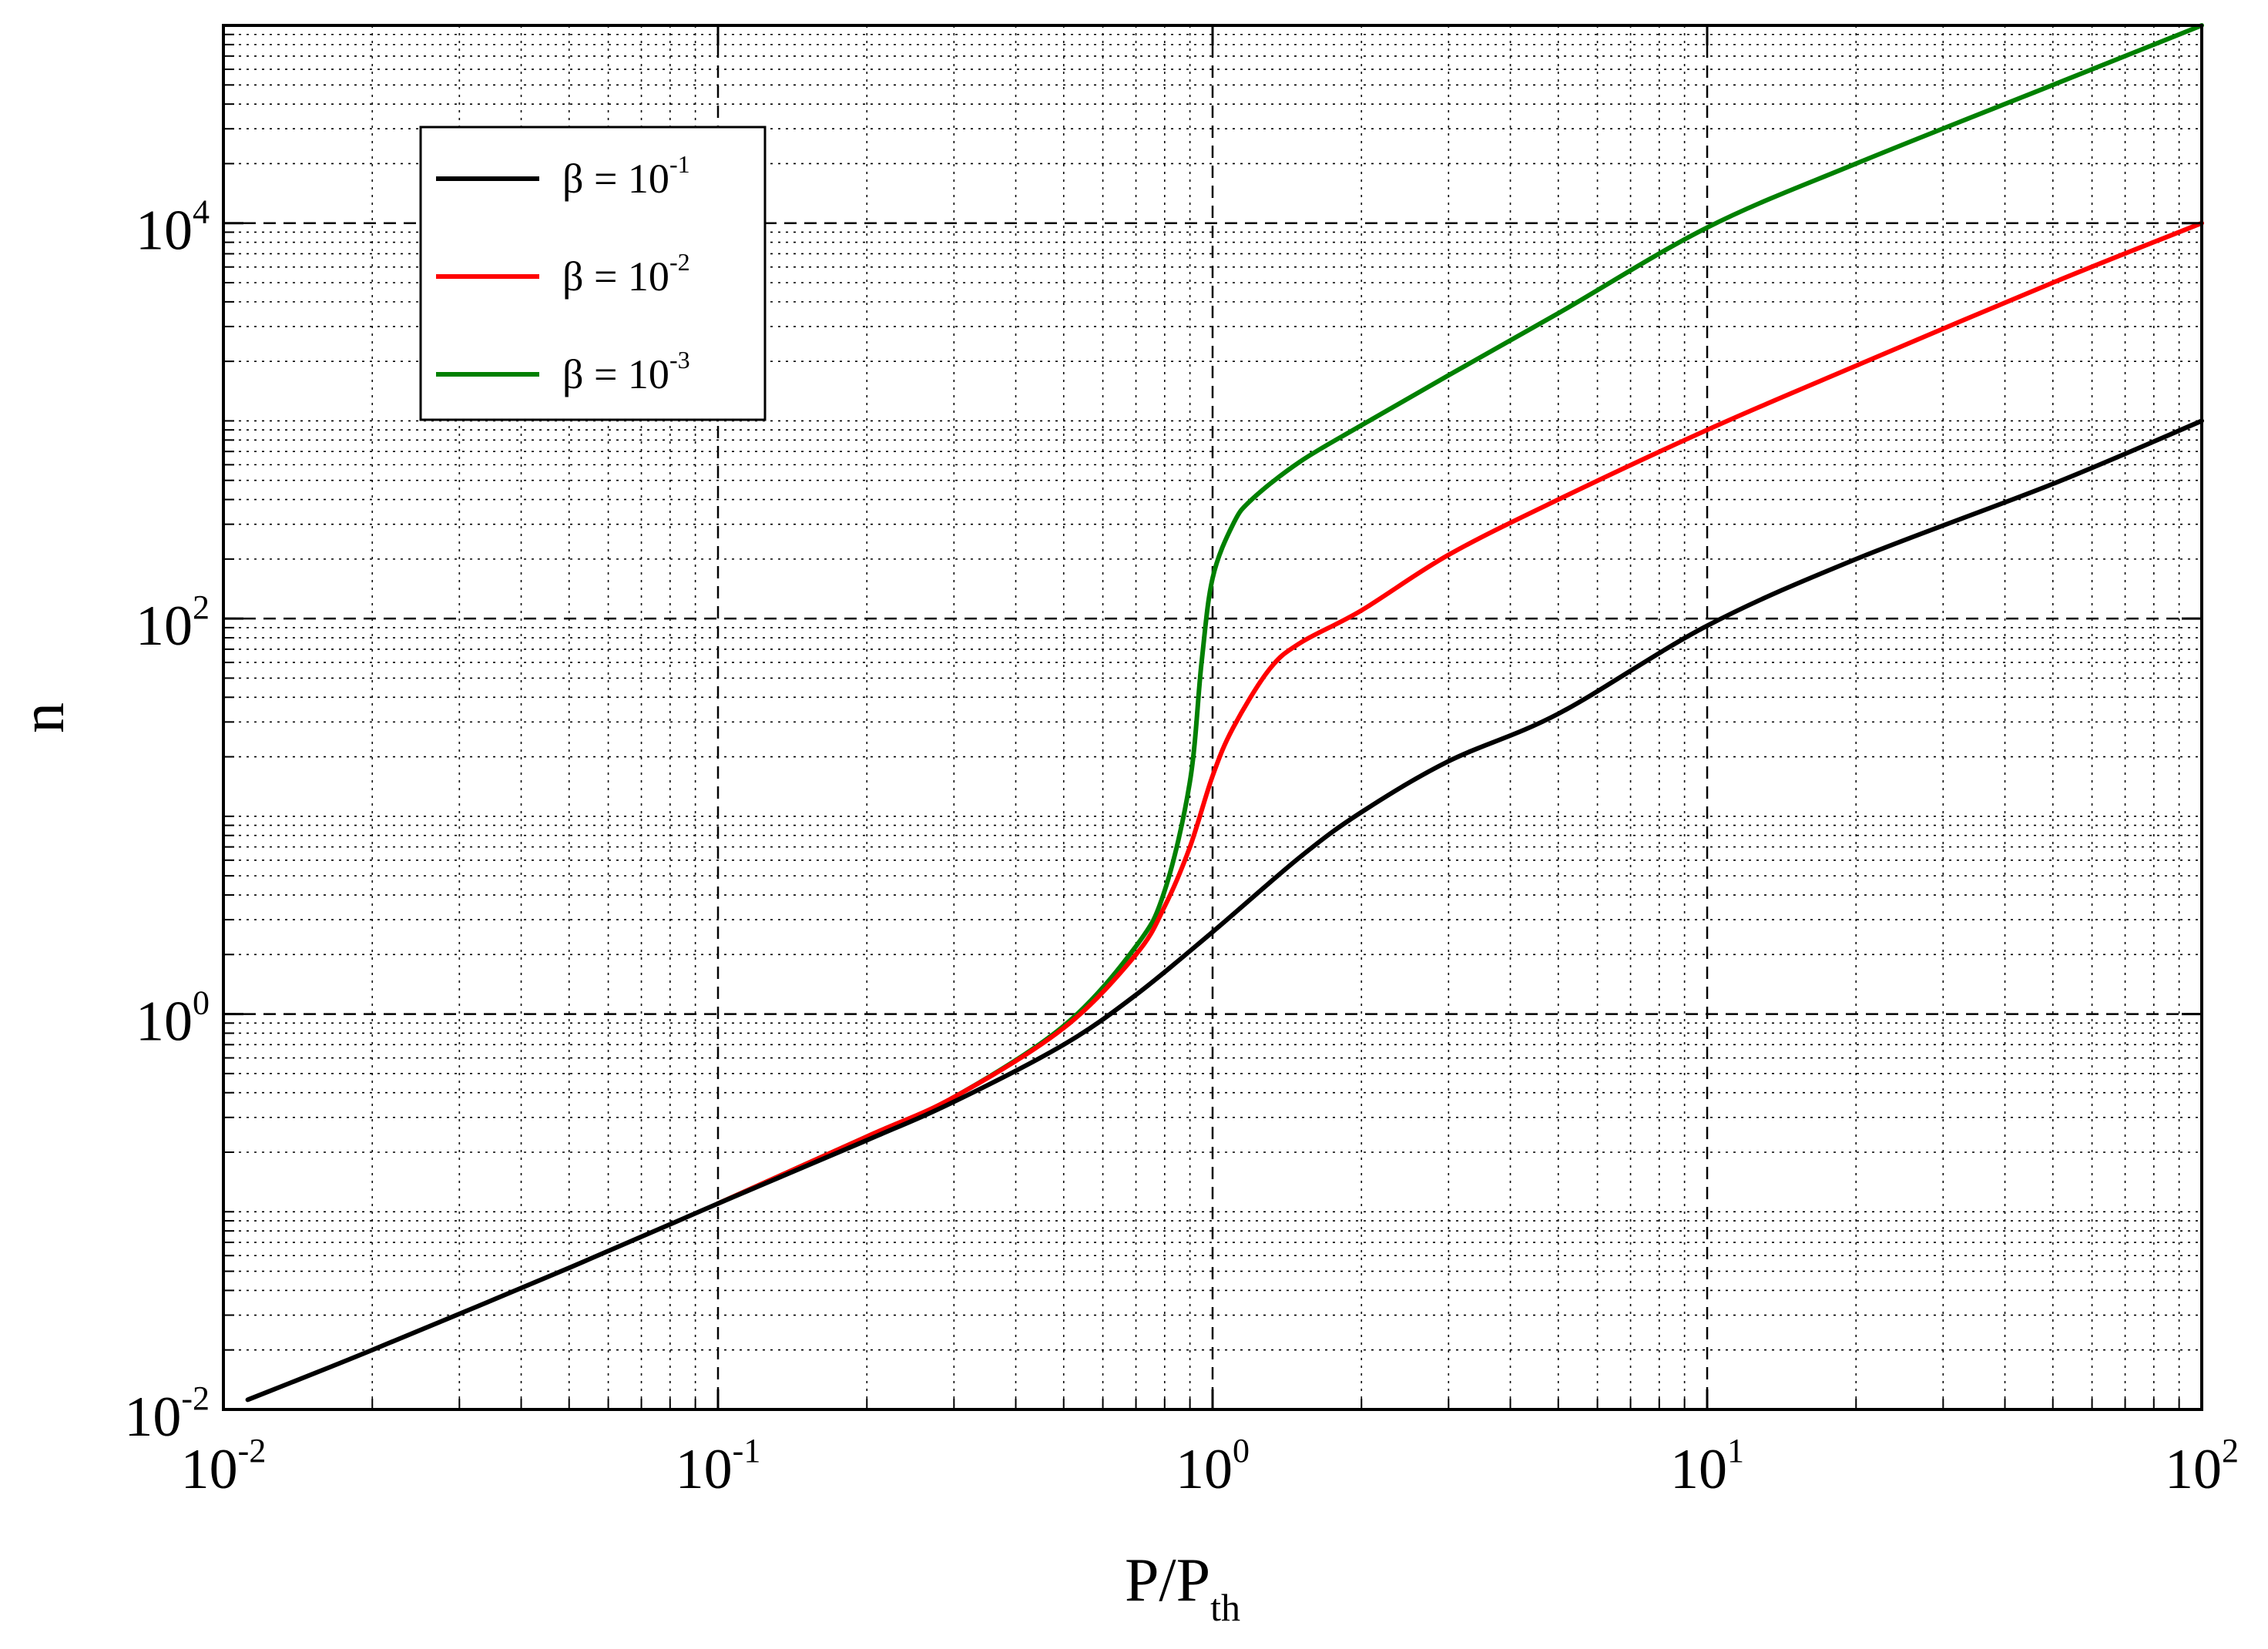 The image size is (2268, 1649). What do you see at coordinates (43, 717) in the screenshot?
I see `y-axis-label: n` at bounding box center [43, 717].